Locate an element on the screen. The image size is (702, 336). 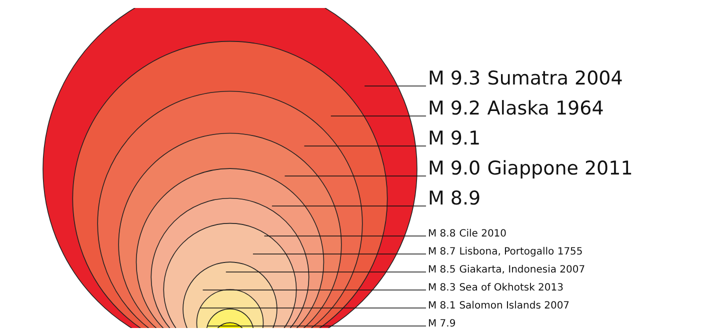
data-label: M 8.1 is located at coordinates (442, 306).